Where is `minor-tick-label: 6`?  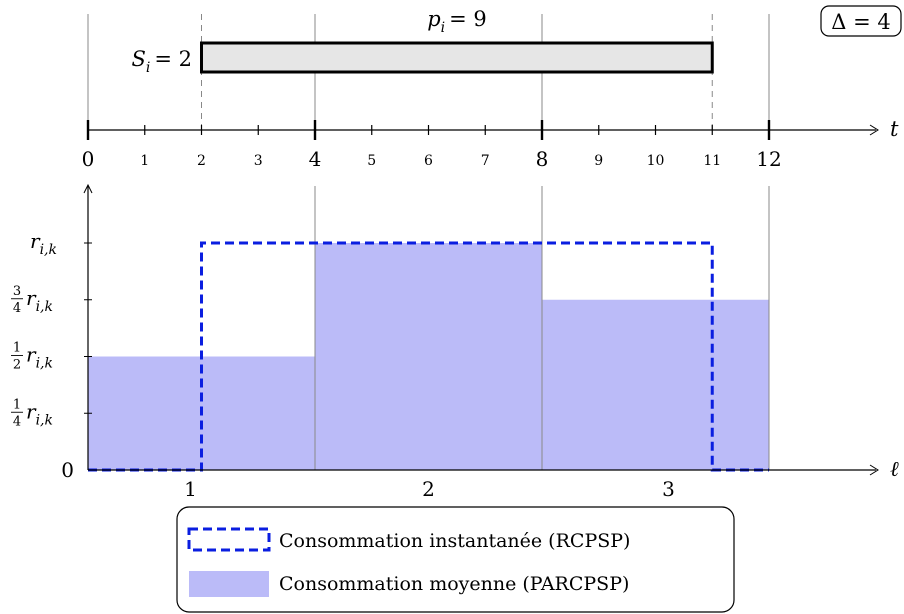 minor-tick-label: 6 is located at coordinates (428, 161).